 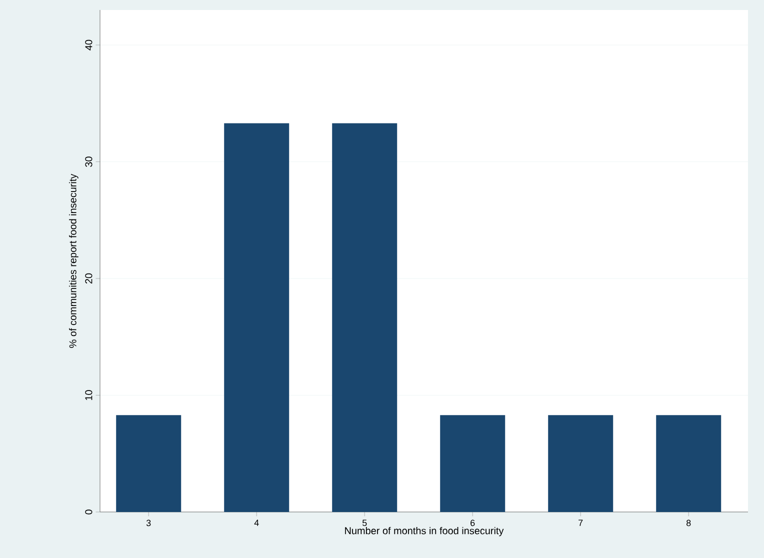 What do you see at coordinates (73, 261) in the screenshot?
I see `y-axis-title: % of communities report food insecurity` at bounding box center [73, 261].